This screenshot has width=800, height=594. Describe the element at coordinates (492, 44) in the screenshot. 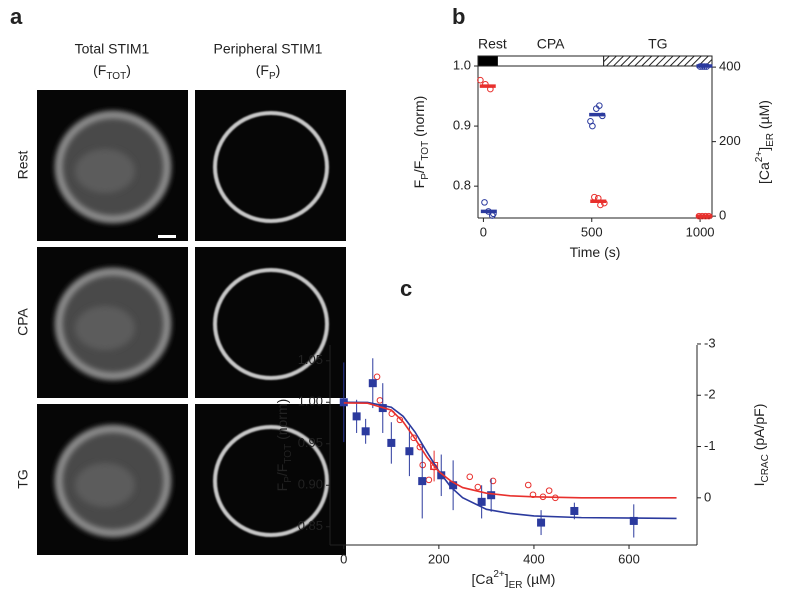

I see `period-label: Rest` at that location.